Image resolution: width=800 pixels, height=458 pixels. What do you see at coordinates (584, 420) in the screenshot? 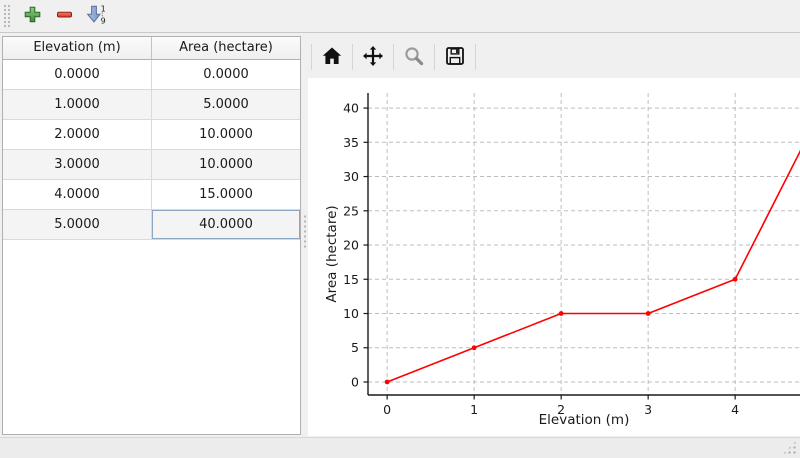
I see `x-axis-label: Elevation (m)` at bounding box center [584, 420].